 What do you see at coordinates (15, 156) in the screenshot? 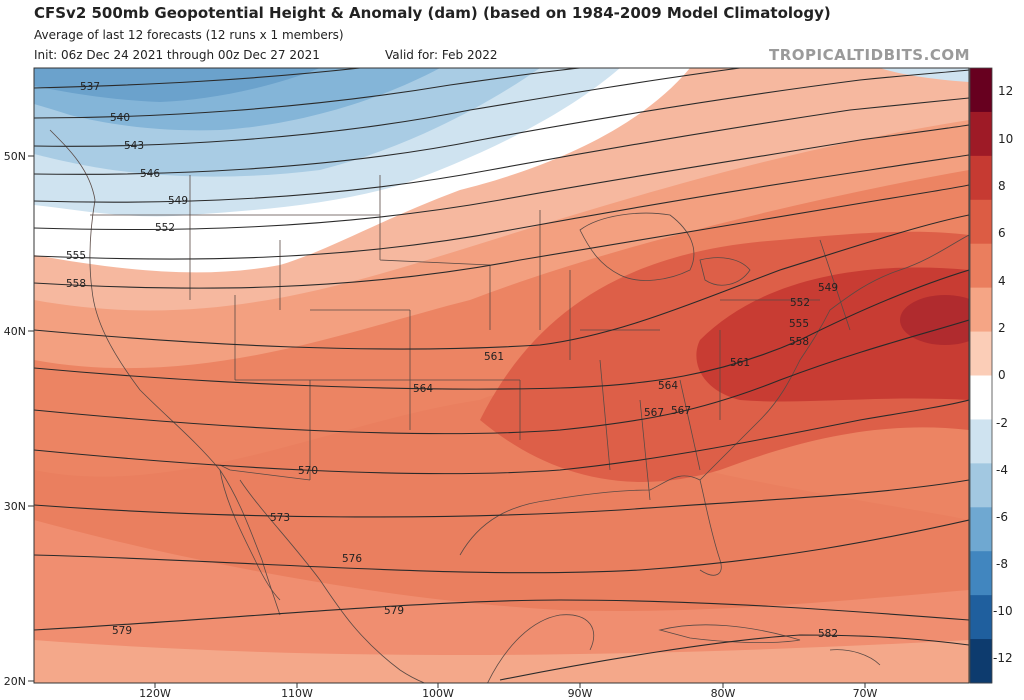
I see `lat-label: 50N` at bounding box center [15, 156].